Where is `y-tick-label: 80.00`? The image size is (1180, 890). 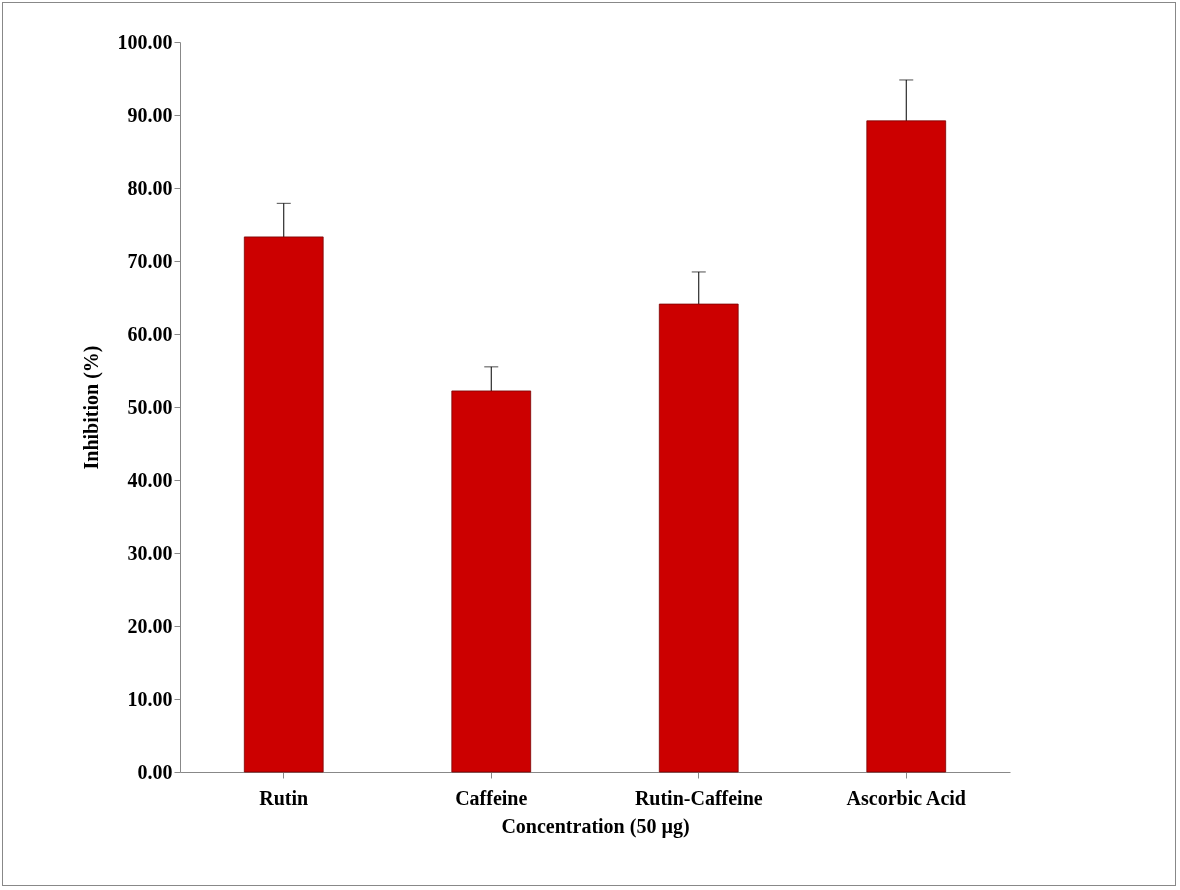
y-tick-label: 80.00 is located at coordinates (150, 187).